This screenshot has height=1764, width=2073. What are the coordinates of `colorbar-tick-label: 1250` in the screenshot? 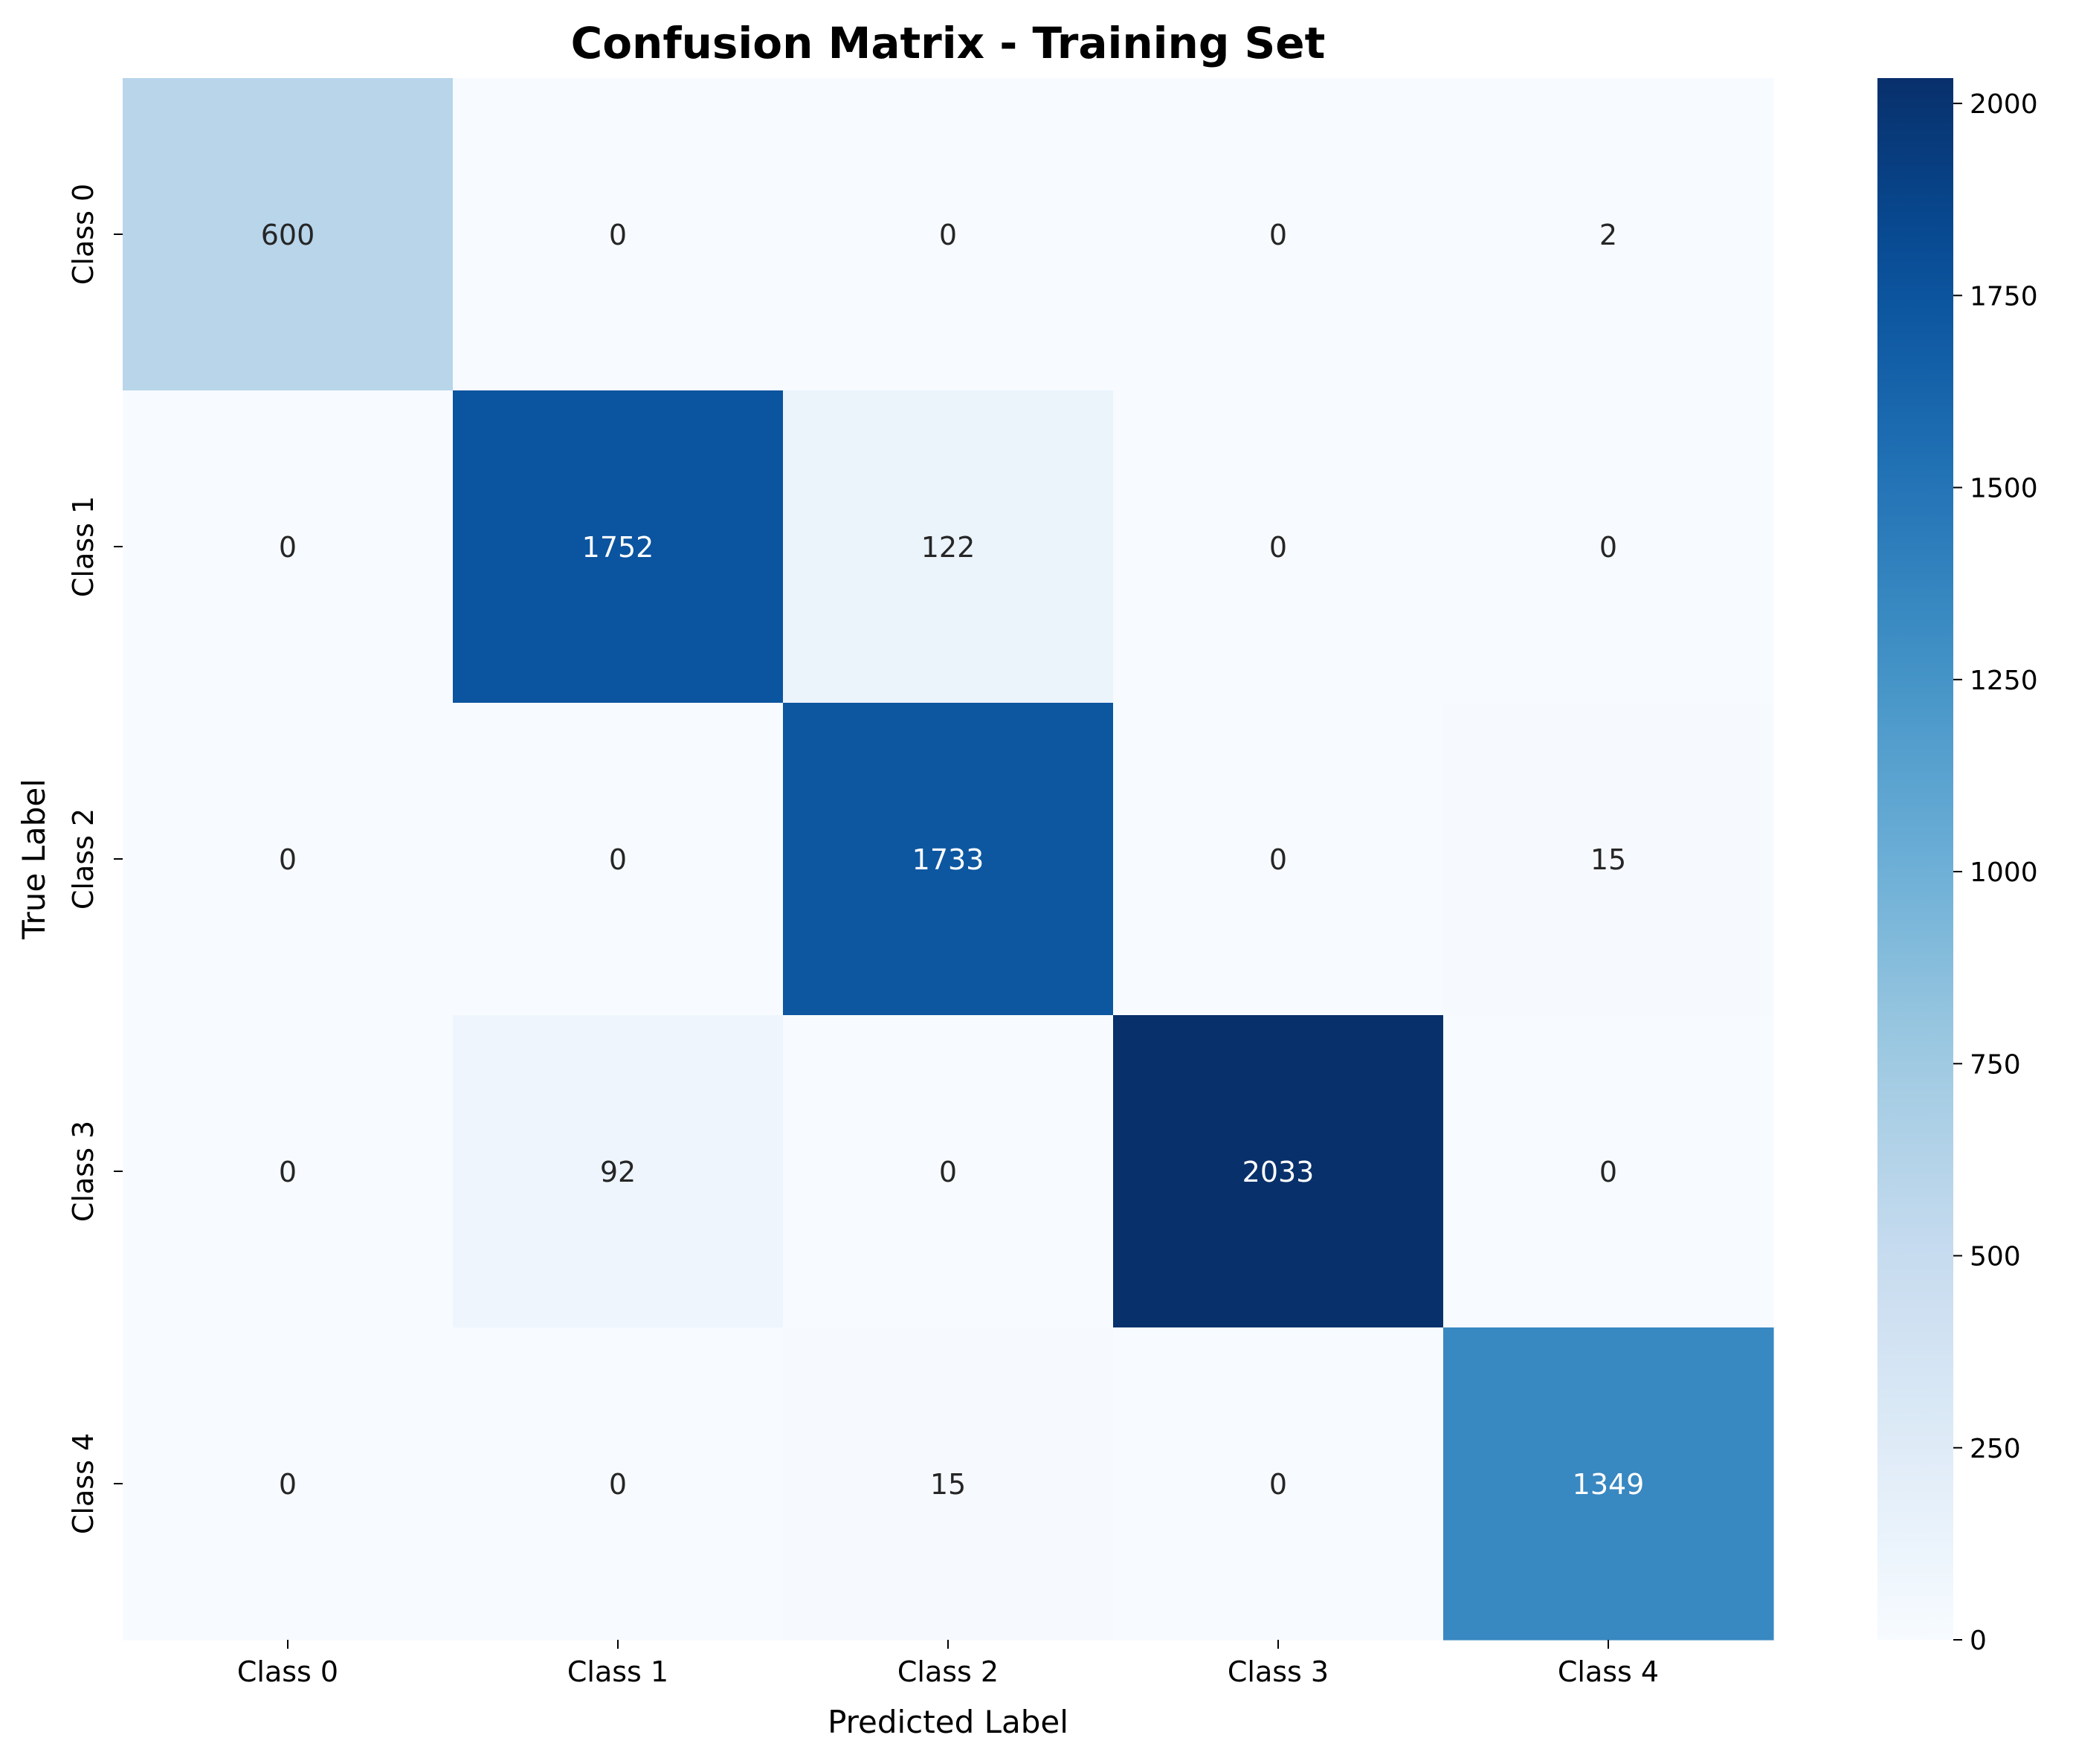 It's located at (2004, 681).